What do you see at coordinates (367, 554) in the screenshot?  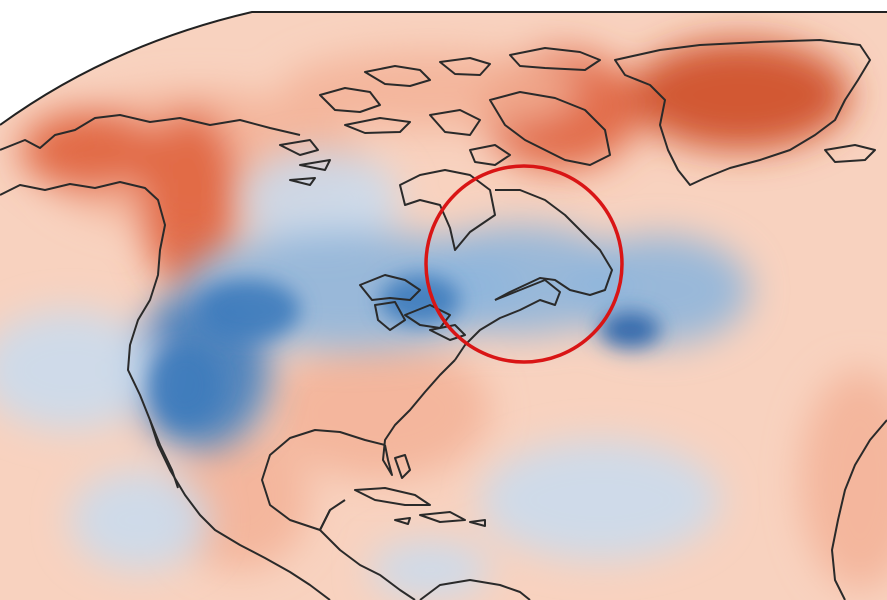 I see `coast-central-america` at bounding box center [367, 554].